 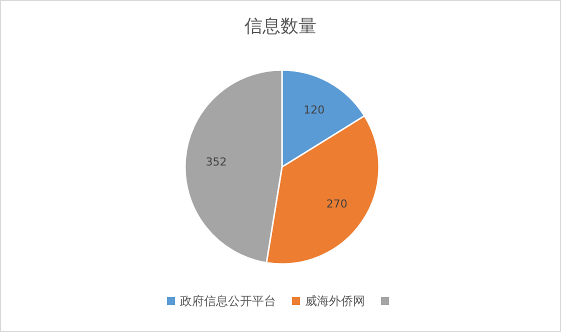 I want to click on data-label: 352, so click(x=216, y=162).